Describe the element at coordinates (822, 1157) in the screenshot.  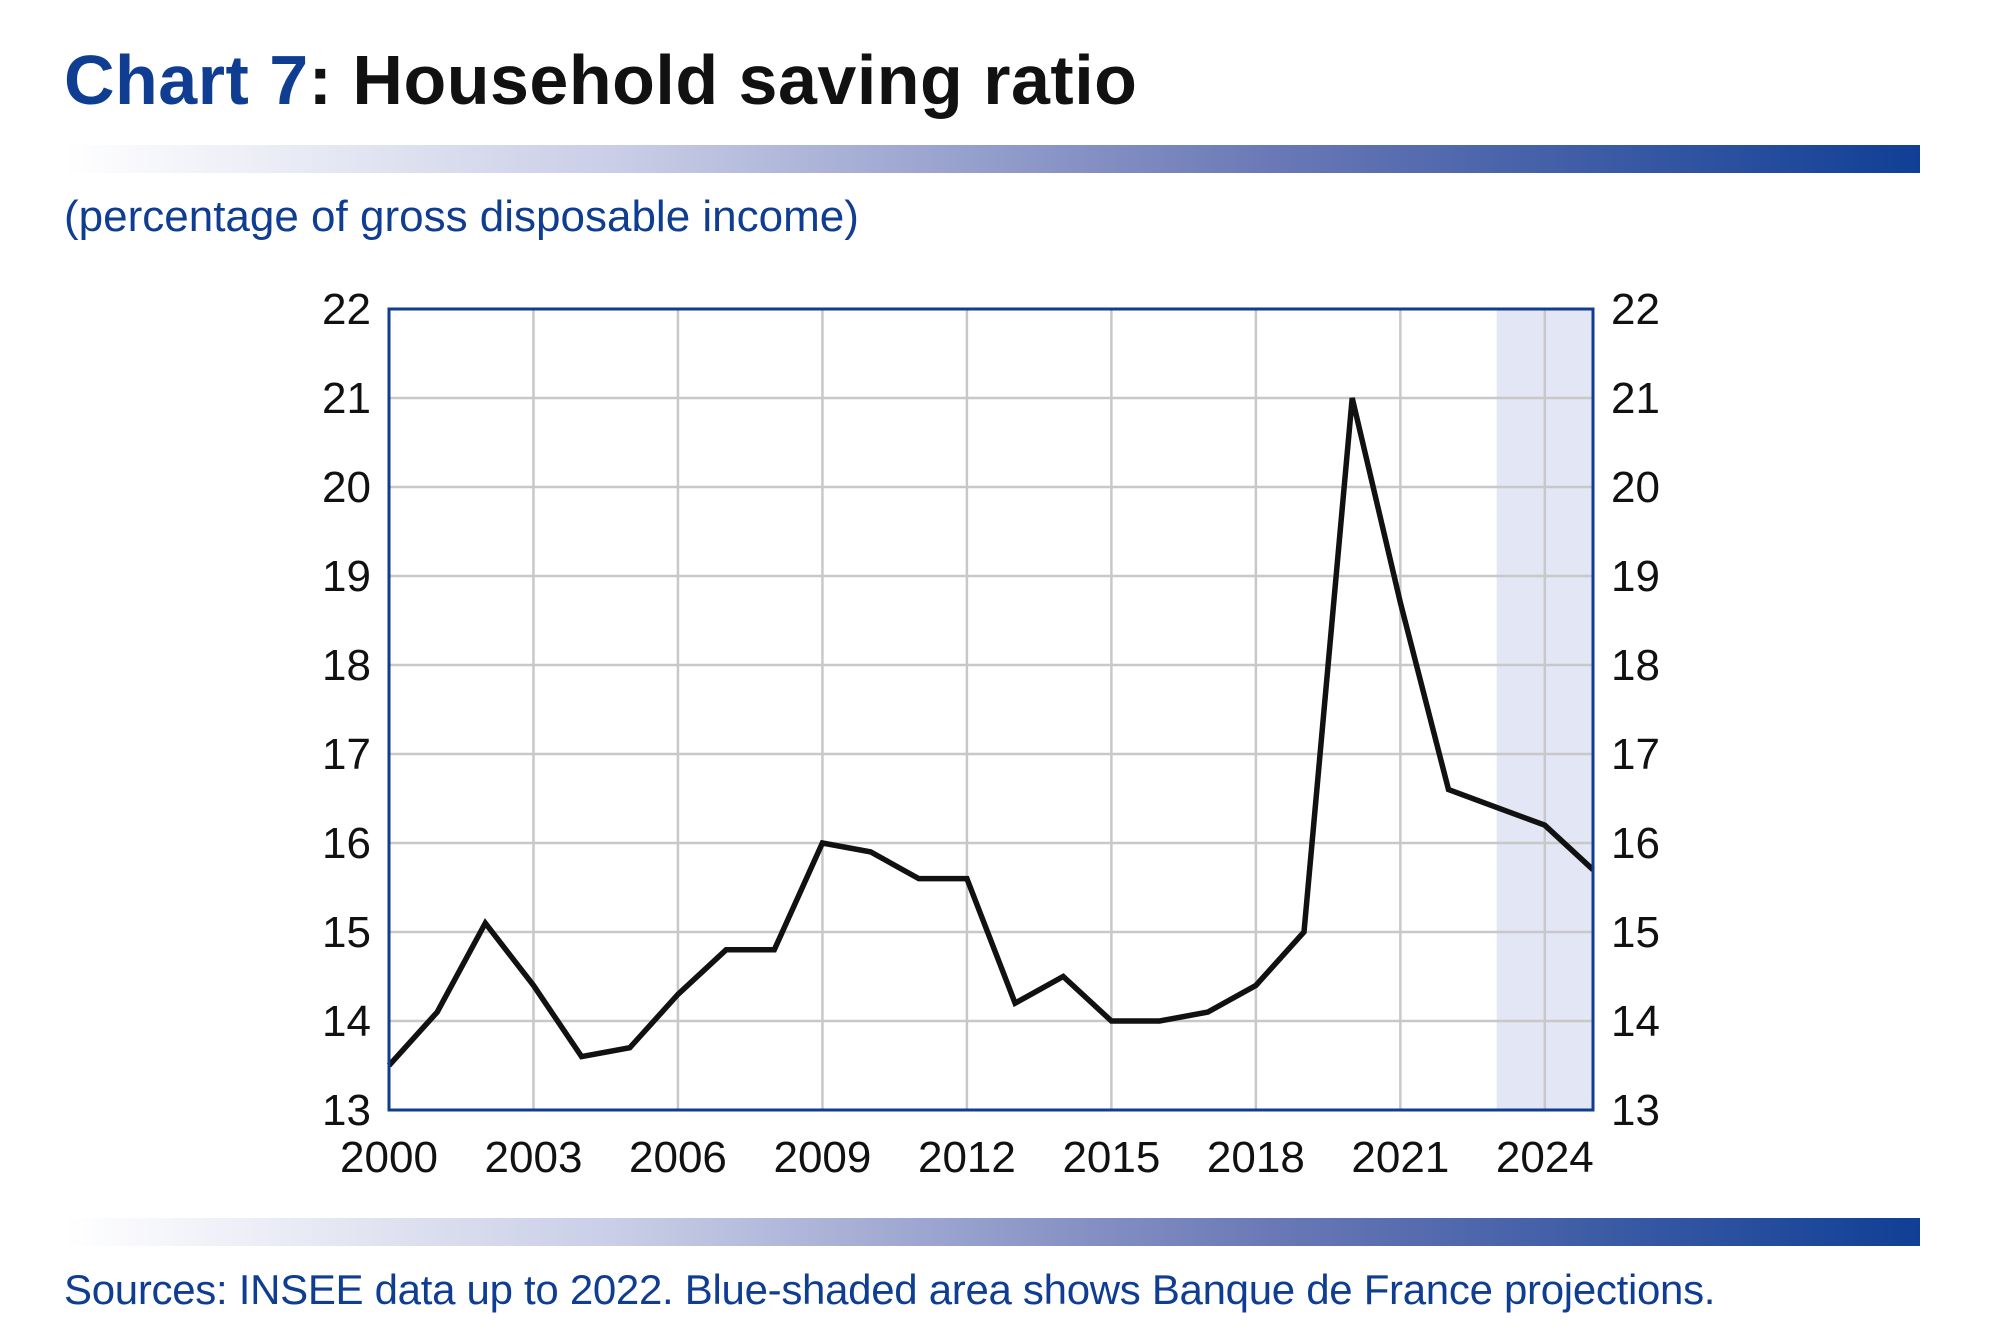
I see `x-tick-2009: 2009` at that location.